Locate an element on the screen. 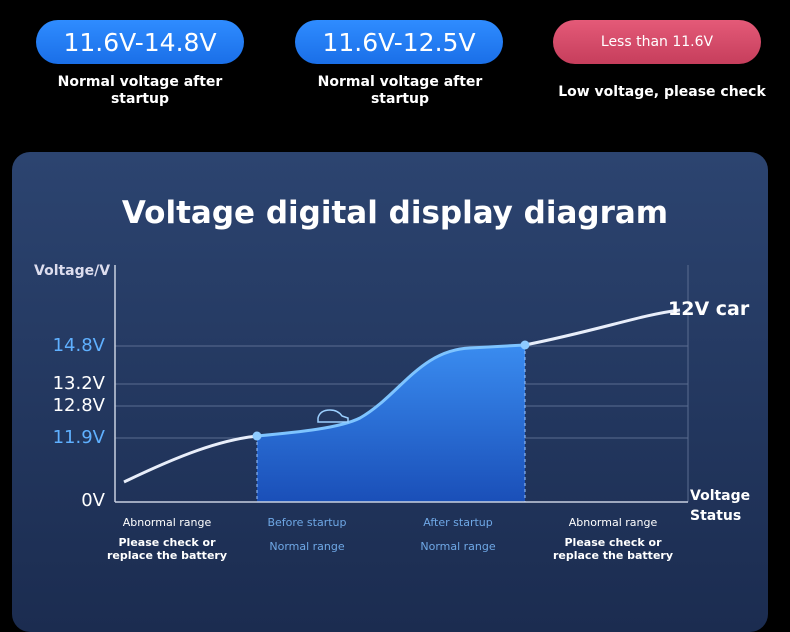 This screenshot has height=632, width=790. title: Voltage digital display diagram is located at coordinates (395, 213).